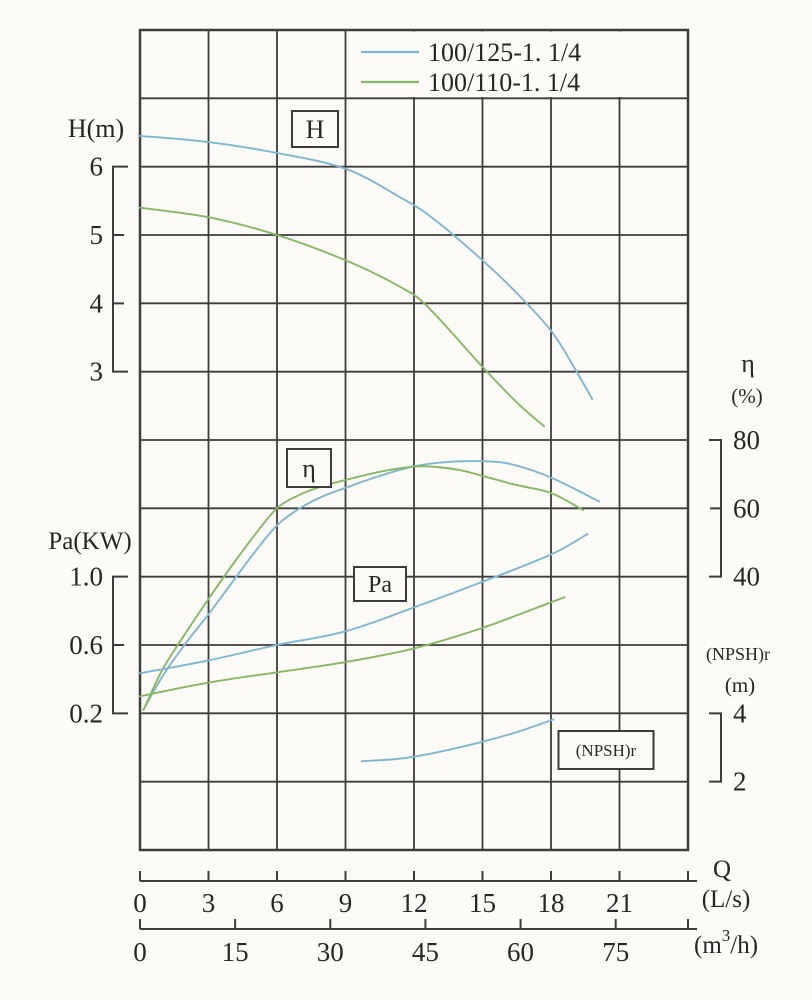 The image size is (812, 1000). Describe the element at coordinates (504, 52) in the screenshot. I see `legend-label: 100/125-1. 1/4` at that location.